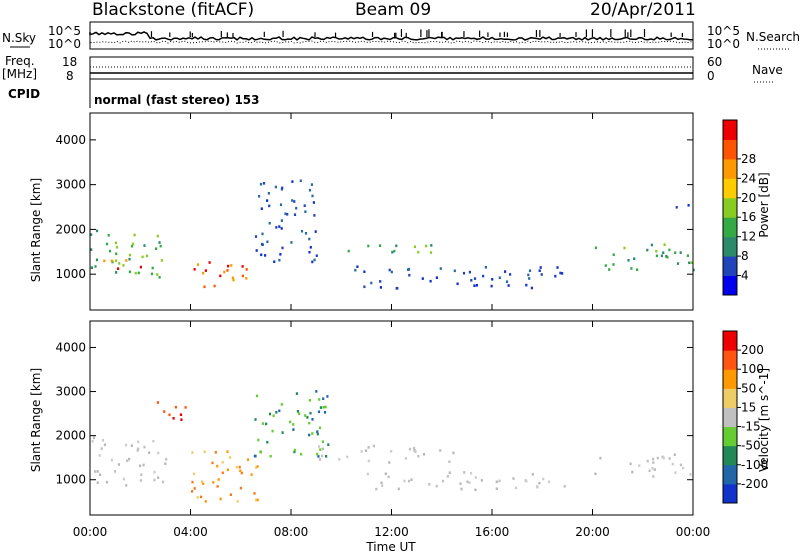 The width and height of the screenshot is (800, 554). I want to click on colorbar-tick-label: -100, so click(754, 465).